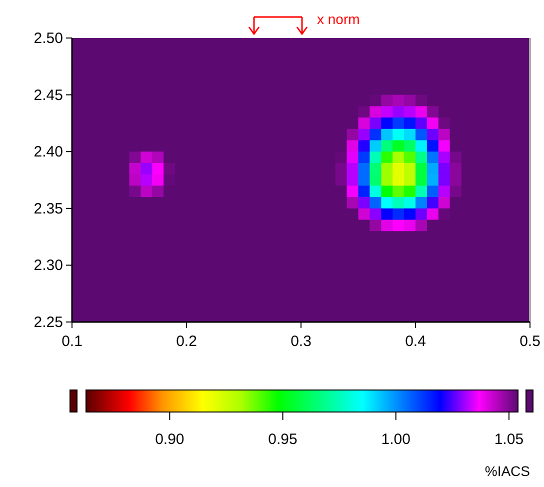 The height and width of the screenshot is (487, 544). Describe the element at coordinates (186, 341) in the screenshot. I see `x-tick-label: 0.2` at that location.